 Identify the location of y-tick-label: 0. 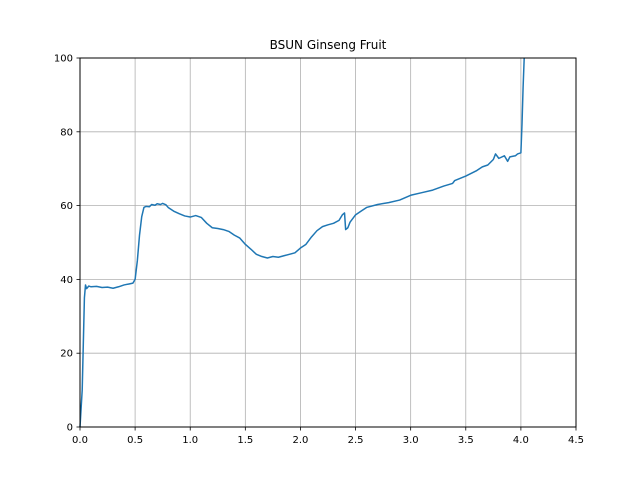
(70, 428).